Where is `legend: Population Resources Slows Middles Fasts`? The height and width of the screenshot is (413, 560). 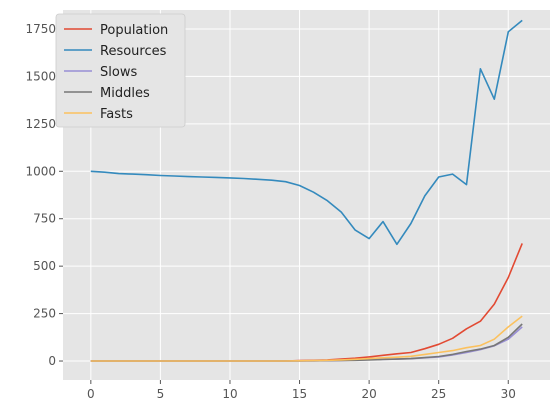 legend: Population Resources Slows Middles Fasts is located at coordinates (120, 70).